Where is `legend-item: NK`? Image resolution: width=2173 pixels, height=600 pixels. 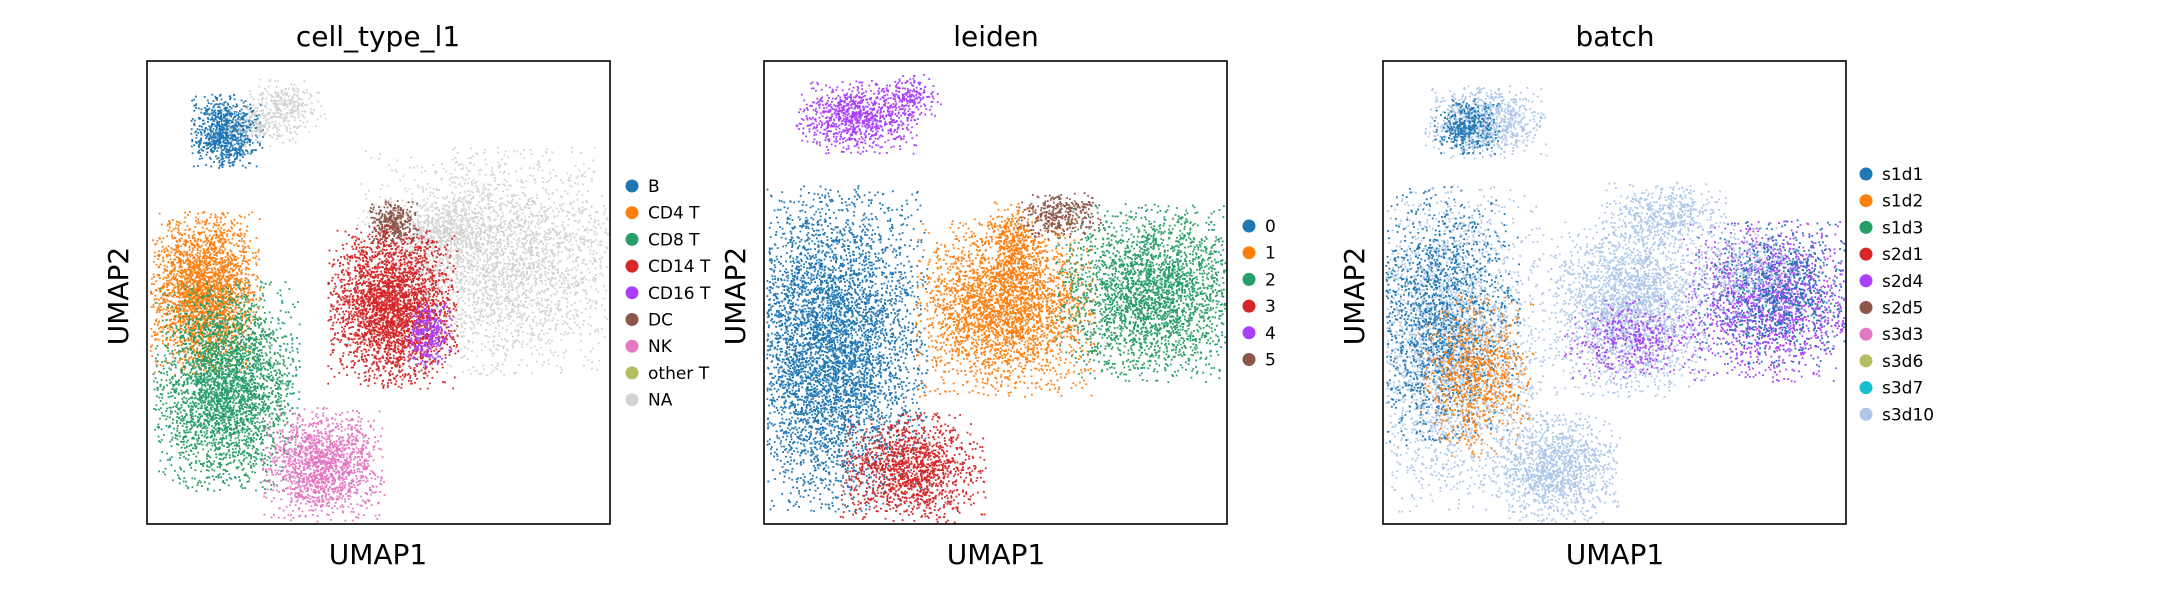 legend-item: NK is located at coordinates (649, 347).